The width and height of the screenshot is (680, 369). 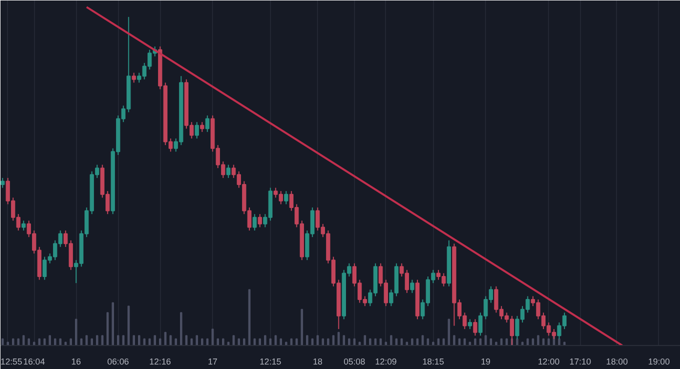 What do you see at coordinates (617, 361) in the screenshot?
I see `x-tick-label: 18:00` at bounding box center [617, 361].